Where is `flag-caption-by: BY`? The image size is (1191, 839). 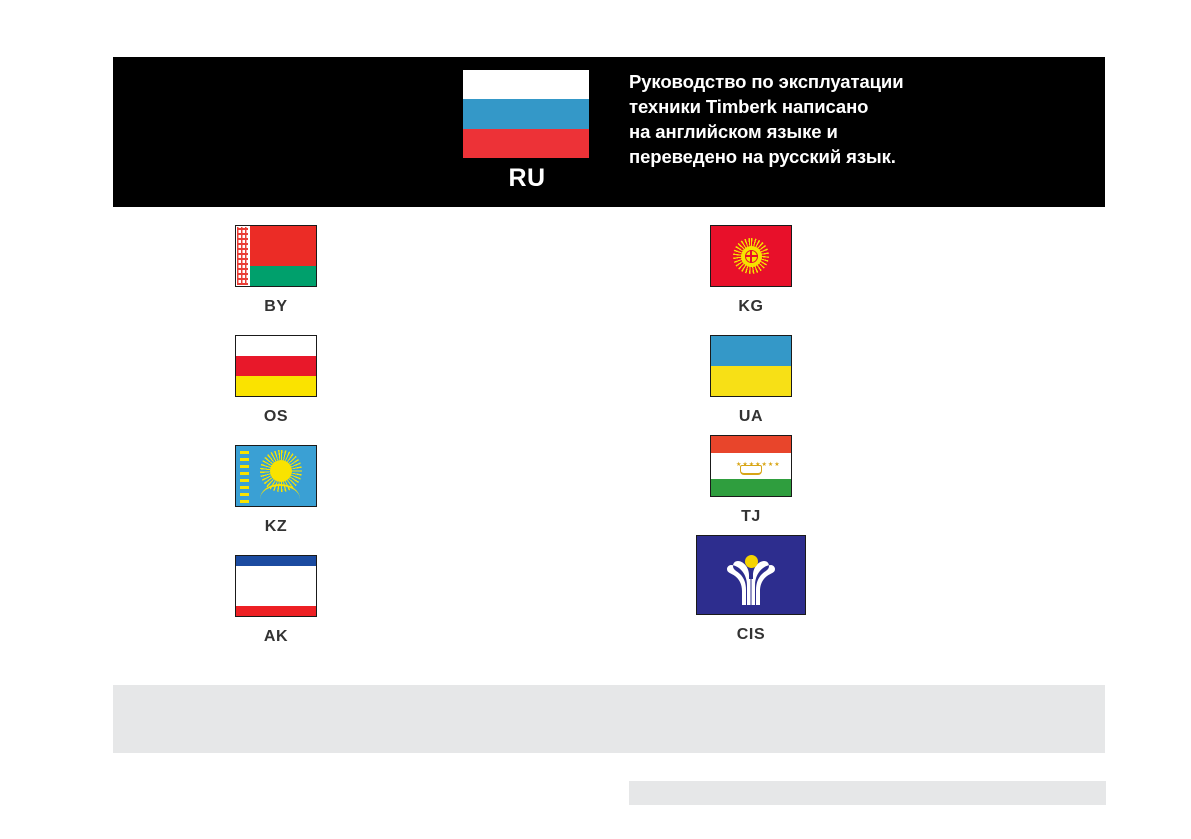
flag-caption-by: BY is located at coordinates (276, 306).